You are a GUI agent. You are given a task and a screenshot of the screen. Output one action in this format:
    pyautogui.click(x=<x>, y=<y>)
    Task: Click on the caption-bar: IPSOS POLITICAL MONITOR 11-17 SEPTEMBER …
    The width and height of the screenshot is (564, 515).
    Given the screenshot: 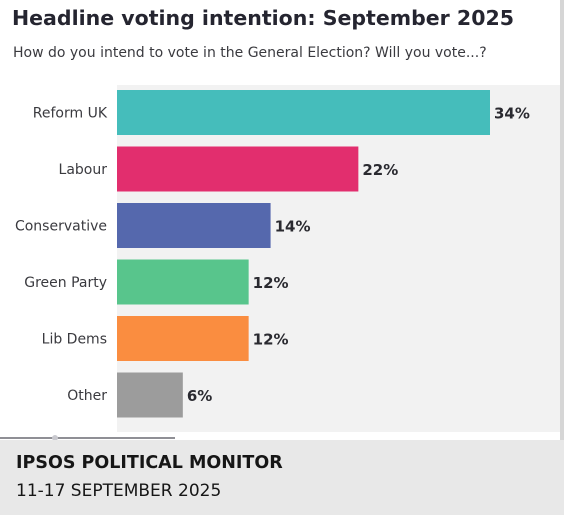 What is the action you would take?
    pyautogui.click(x=282, y=477)
    